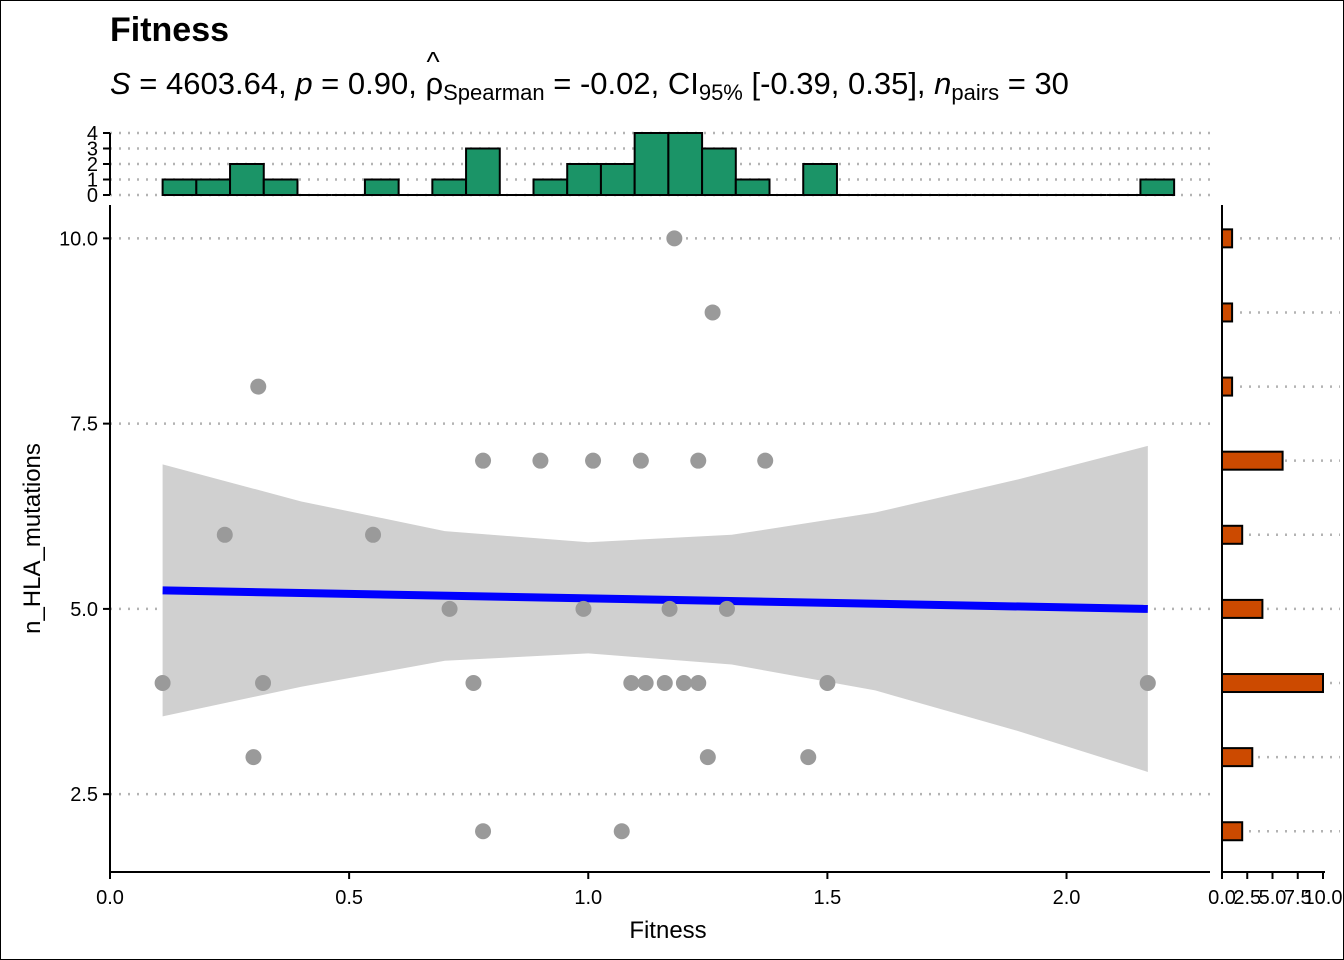 The width and height of the screenshot is (1344, 960). I want to click on y-tick-label: 10.0, so click(78, 239).